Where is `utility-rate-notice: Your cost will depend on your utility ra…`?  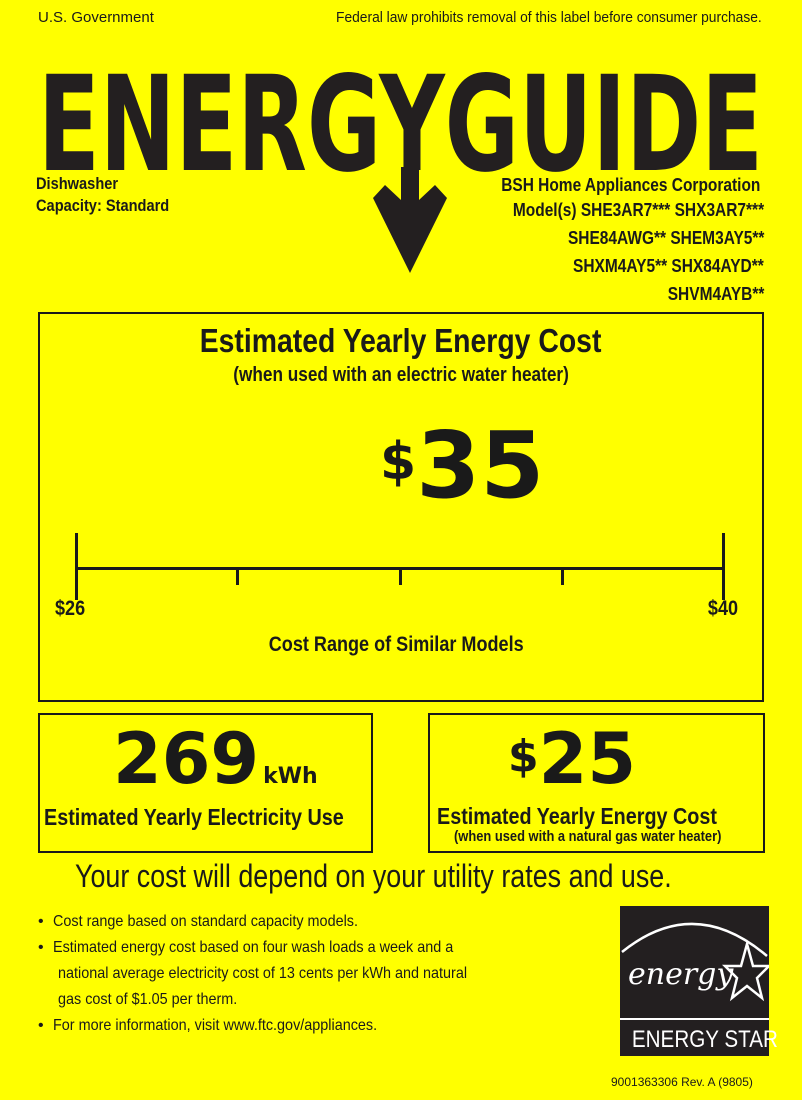
utility-rate-notice: Your cost will depend on your utility ra… is located at coordinates (373, 876).